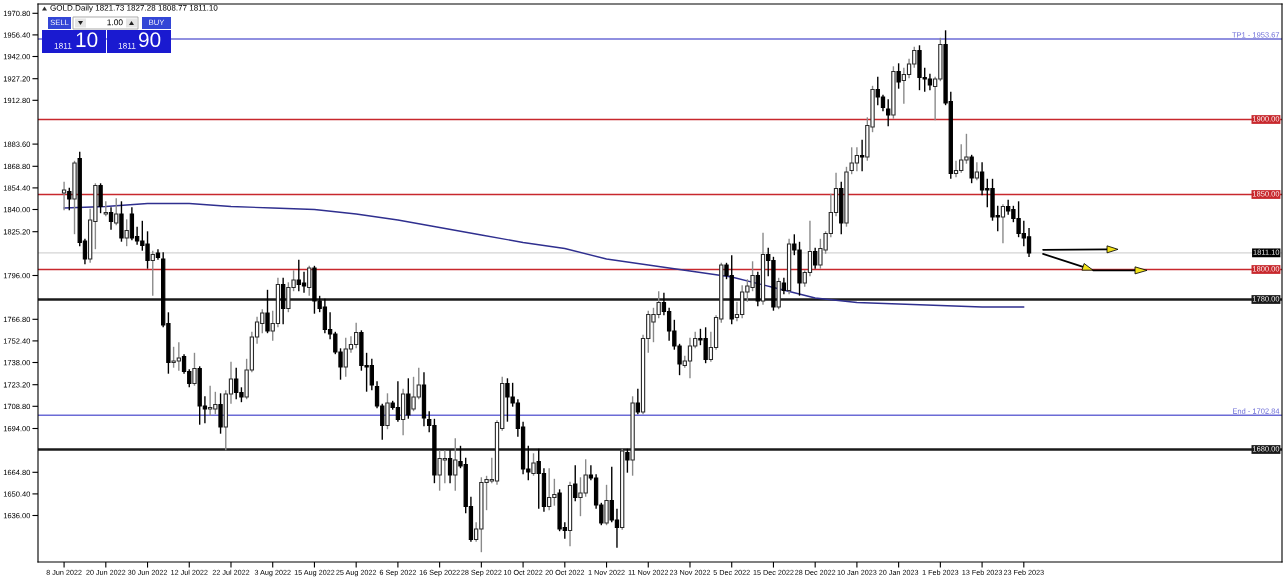  What do you see at coordinates (134, 8) in the screenshot?
I see `chart-title: GOLD.Daily 1821.73 1827.28 1808.77 1811.10` at bounding box center [134, 8].